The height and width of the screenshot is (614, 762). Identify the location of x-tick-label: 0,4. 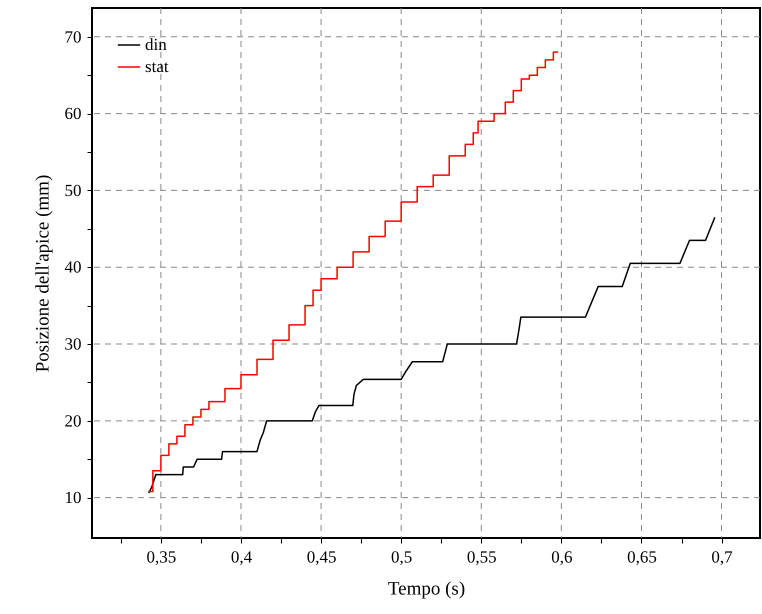
(241, 557).